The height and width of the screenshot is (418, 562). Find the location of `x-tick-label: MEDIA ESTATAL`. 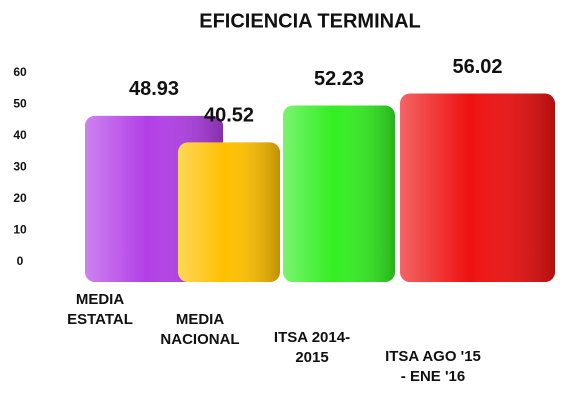

x-tick-label: MEDIA ESTATAL is located at coordinates (100, 309).